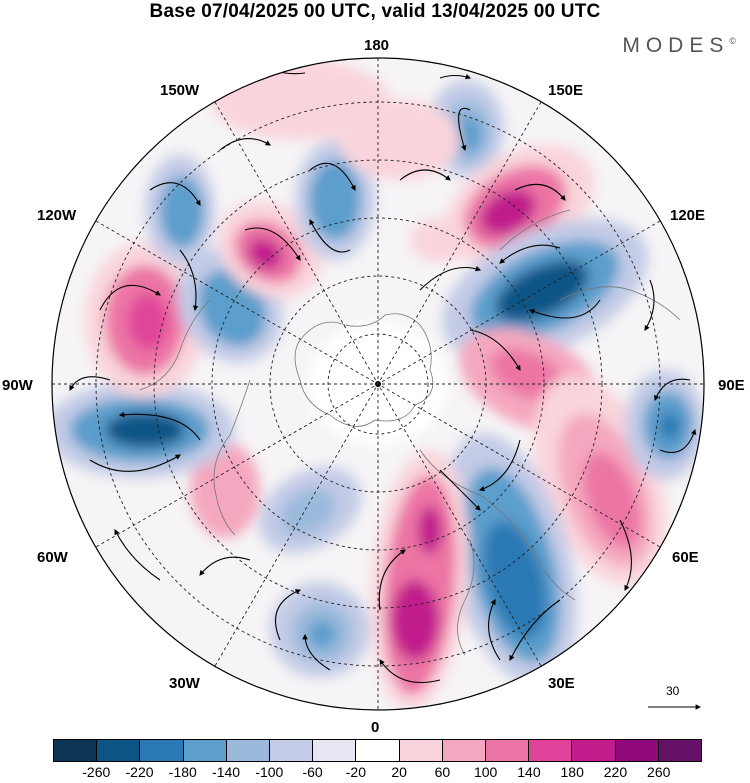 The height and width of the screenshot is (783, 750). Describe the element at coordinates (561, 683) in the screenshot. I see `lon-label-30e: 30E` at that location.